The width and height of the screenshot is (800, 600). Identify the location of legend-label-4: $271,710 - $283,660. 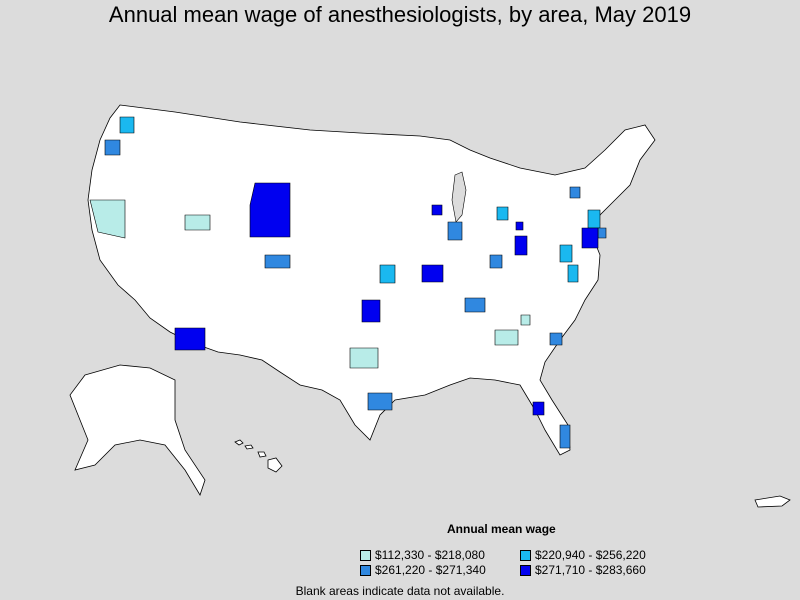
(590, 570).